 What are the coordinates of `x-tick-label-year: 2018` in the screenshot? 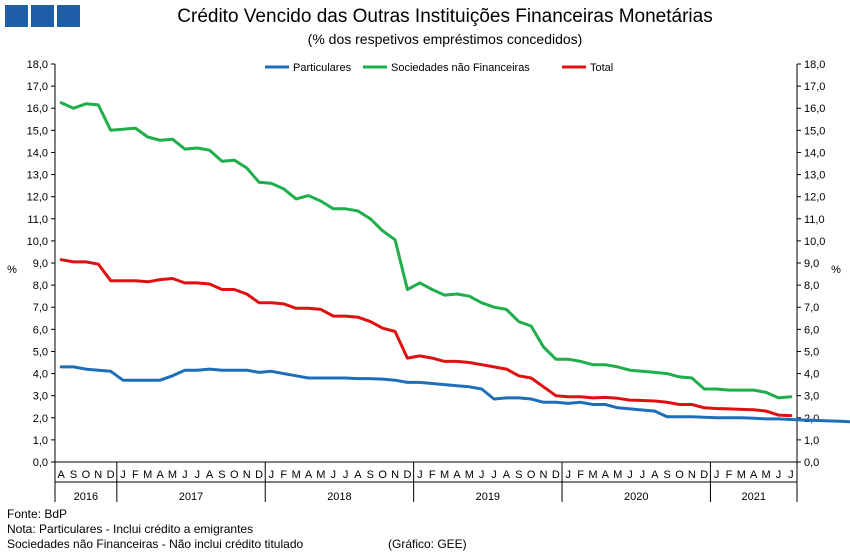 It's located at (339, 497).